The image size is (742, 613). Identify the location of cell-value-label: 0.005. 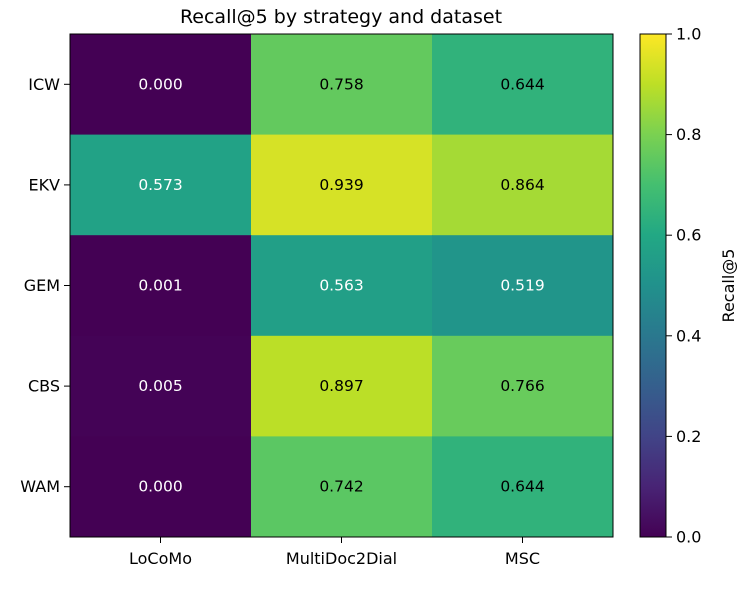
(160, 386).